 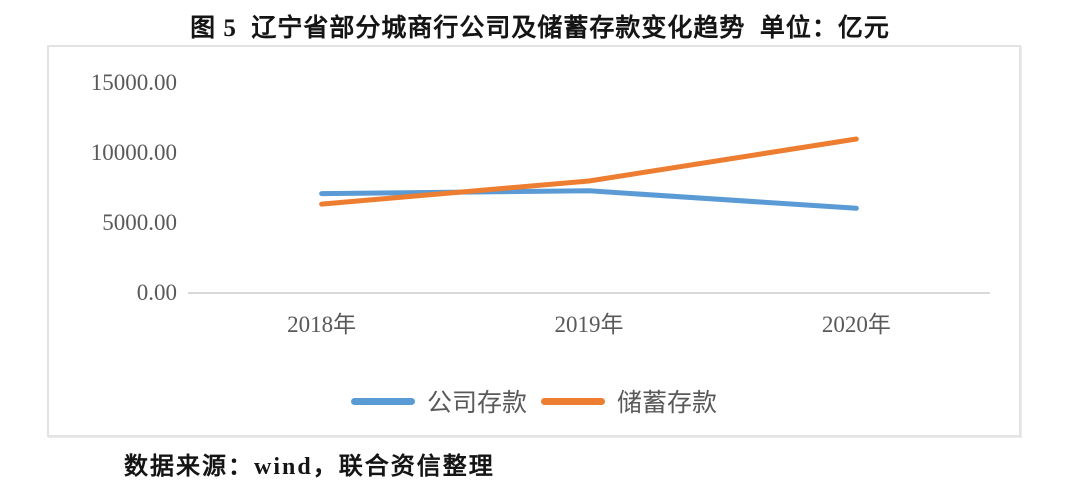 What do you see at coordinates (133, 152) in the screenshot?
I see `y-tick-label: 10000.00` at bounding box center [133, 152].